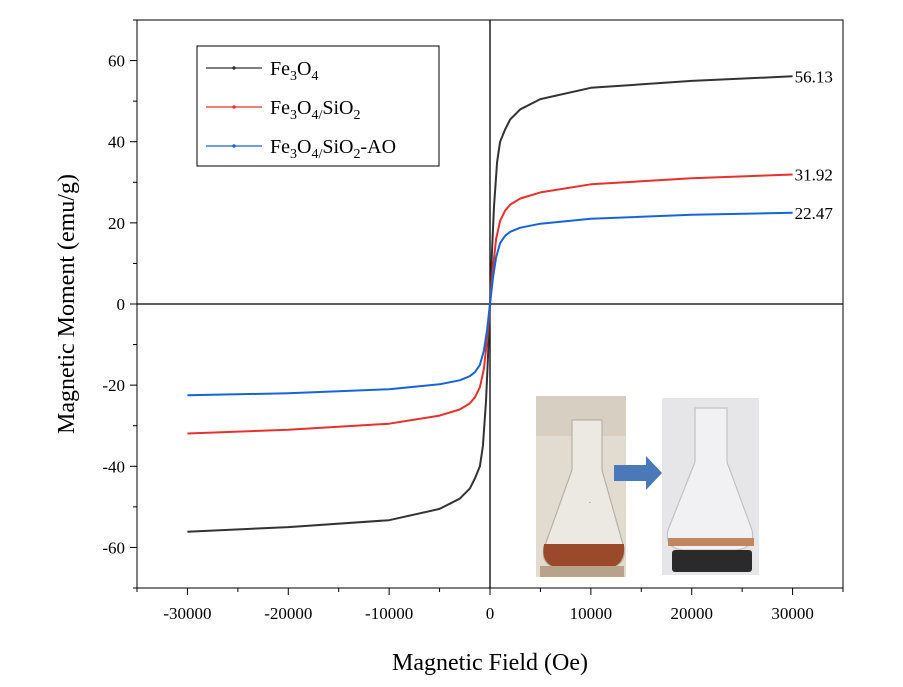 This screenshot has height=687, width=903. What do you see at coordinates (711, 542) in the screenshot?
I see `flask-after-sediment` at bounding box center [711, 542].